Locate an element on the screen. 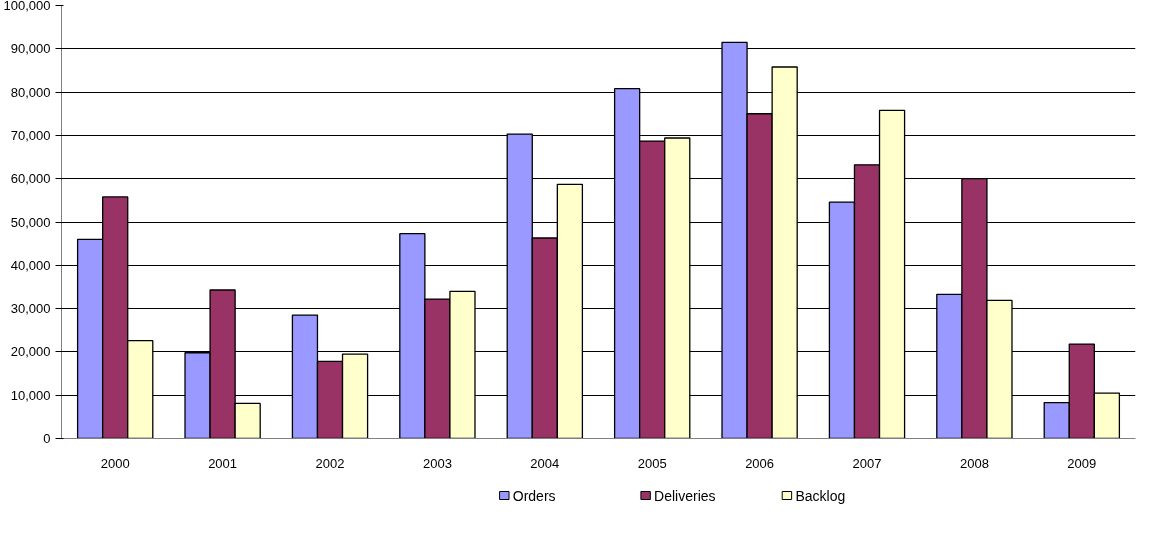 This screenshot has height=543, width=1161. x-tick-label: 2002 is located at coordinates (330, 463).